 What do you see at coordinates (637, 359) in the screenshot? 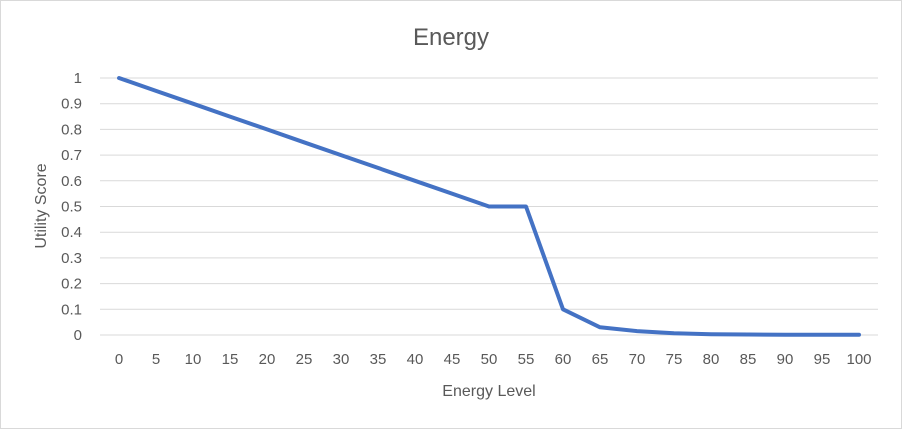
I see `x-tick-label: 70` at bounding box center [637, 359].